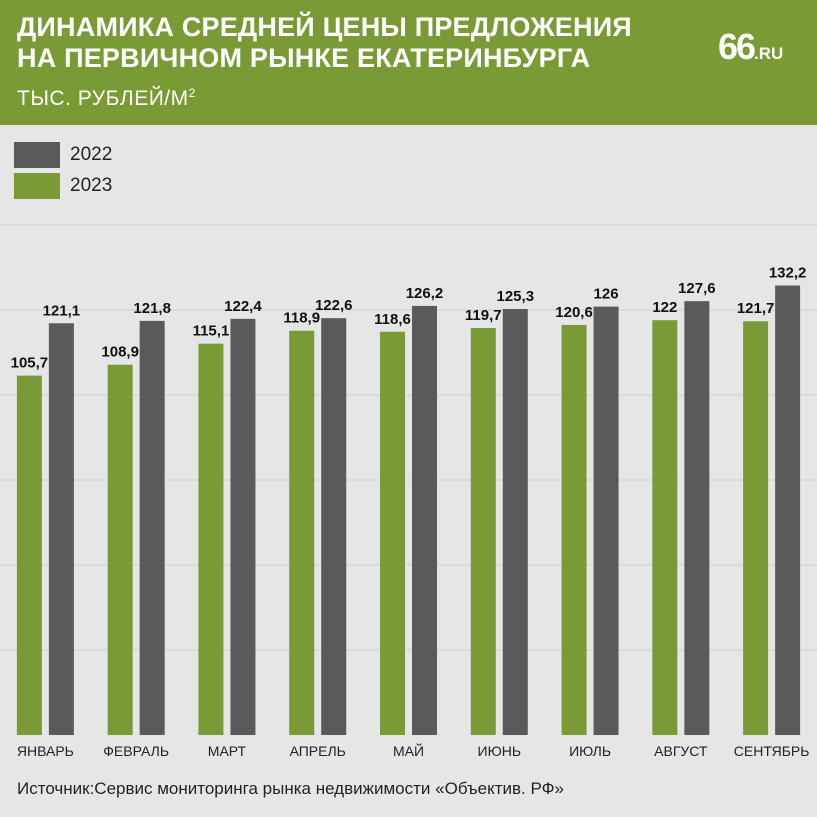 The image size is (817, 817). I want to click on data-label-2022: 122,4, so click(243, 306).